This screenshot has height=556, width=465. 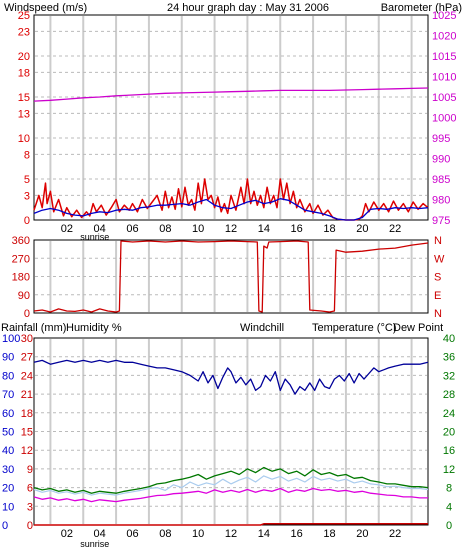 What do you see at coordinates (444, 16) in the screenshot?
I see `barometer-tick-label: 1025` at bounding box center [444, 16].